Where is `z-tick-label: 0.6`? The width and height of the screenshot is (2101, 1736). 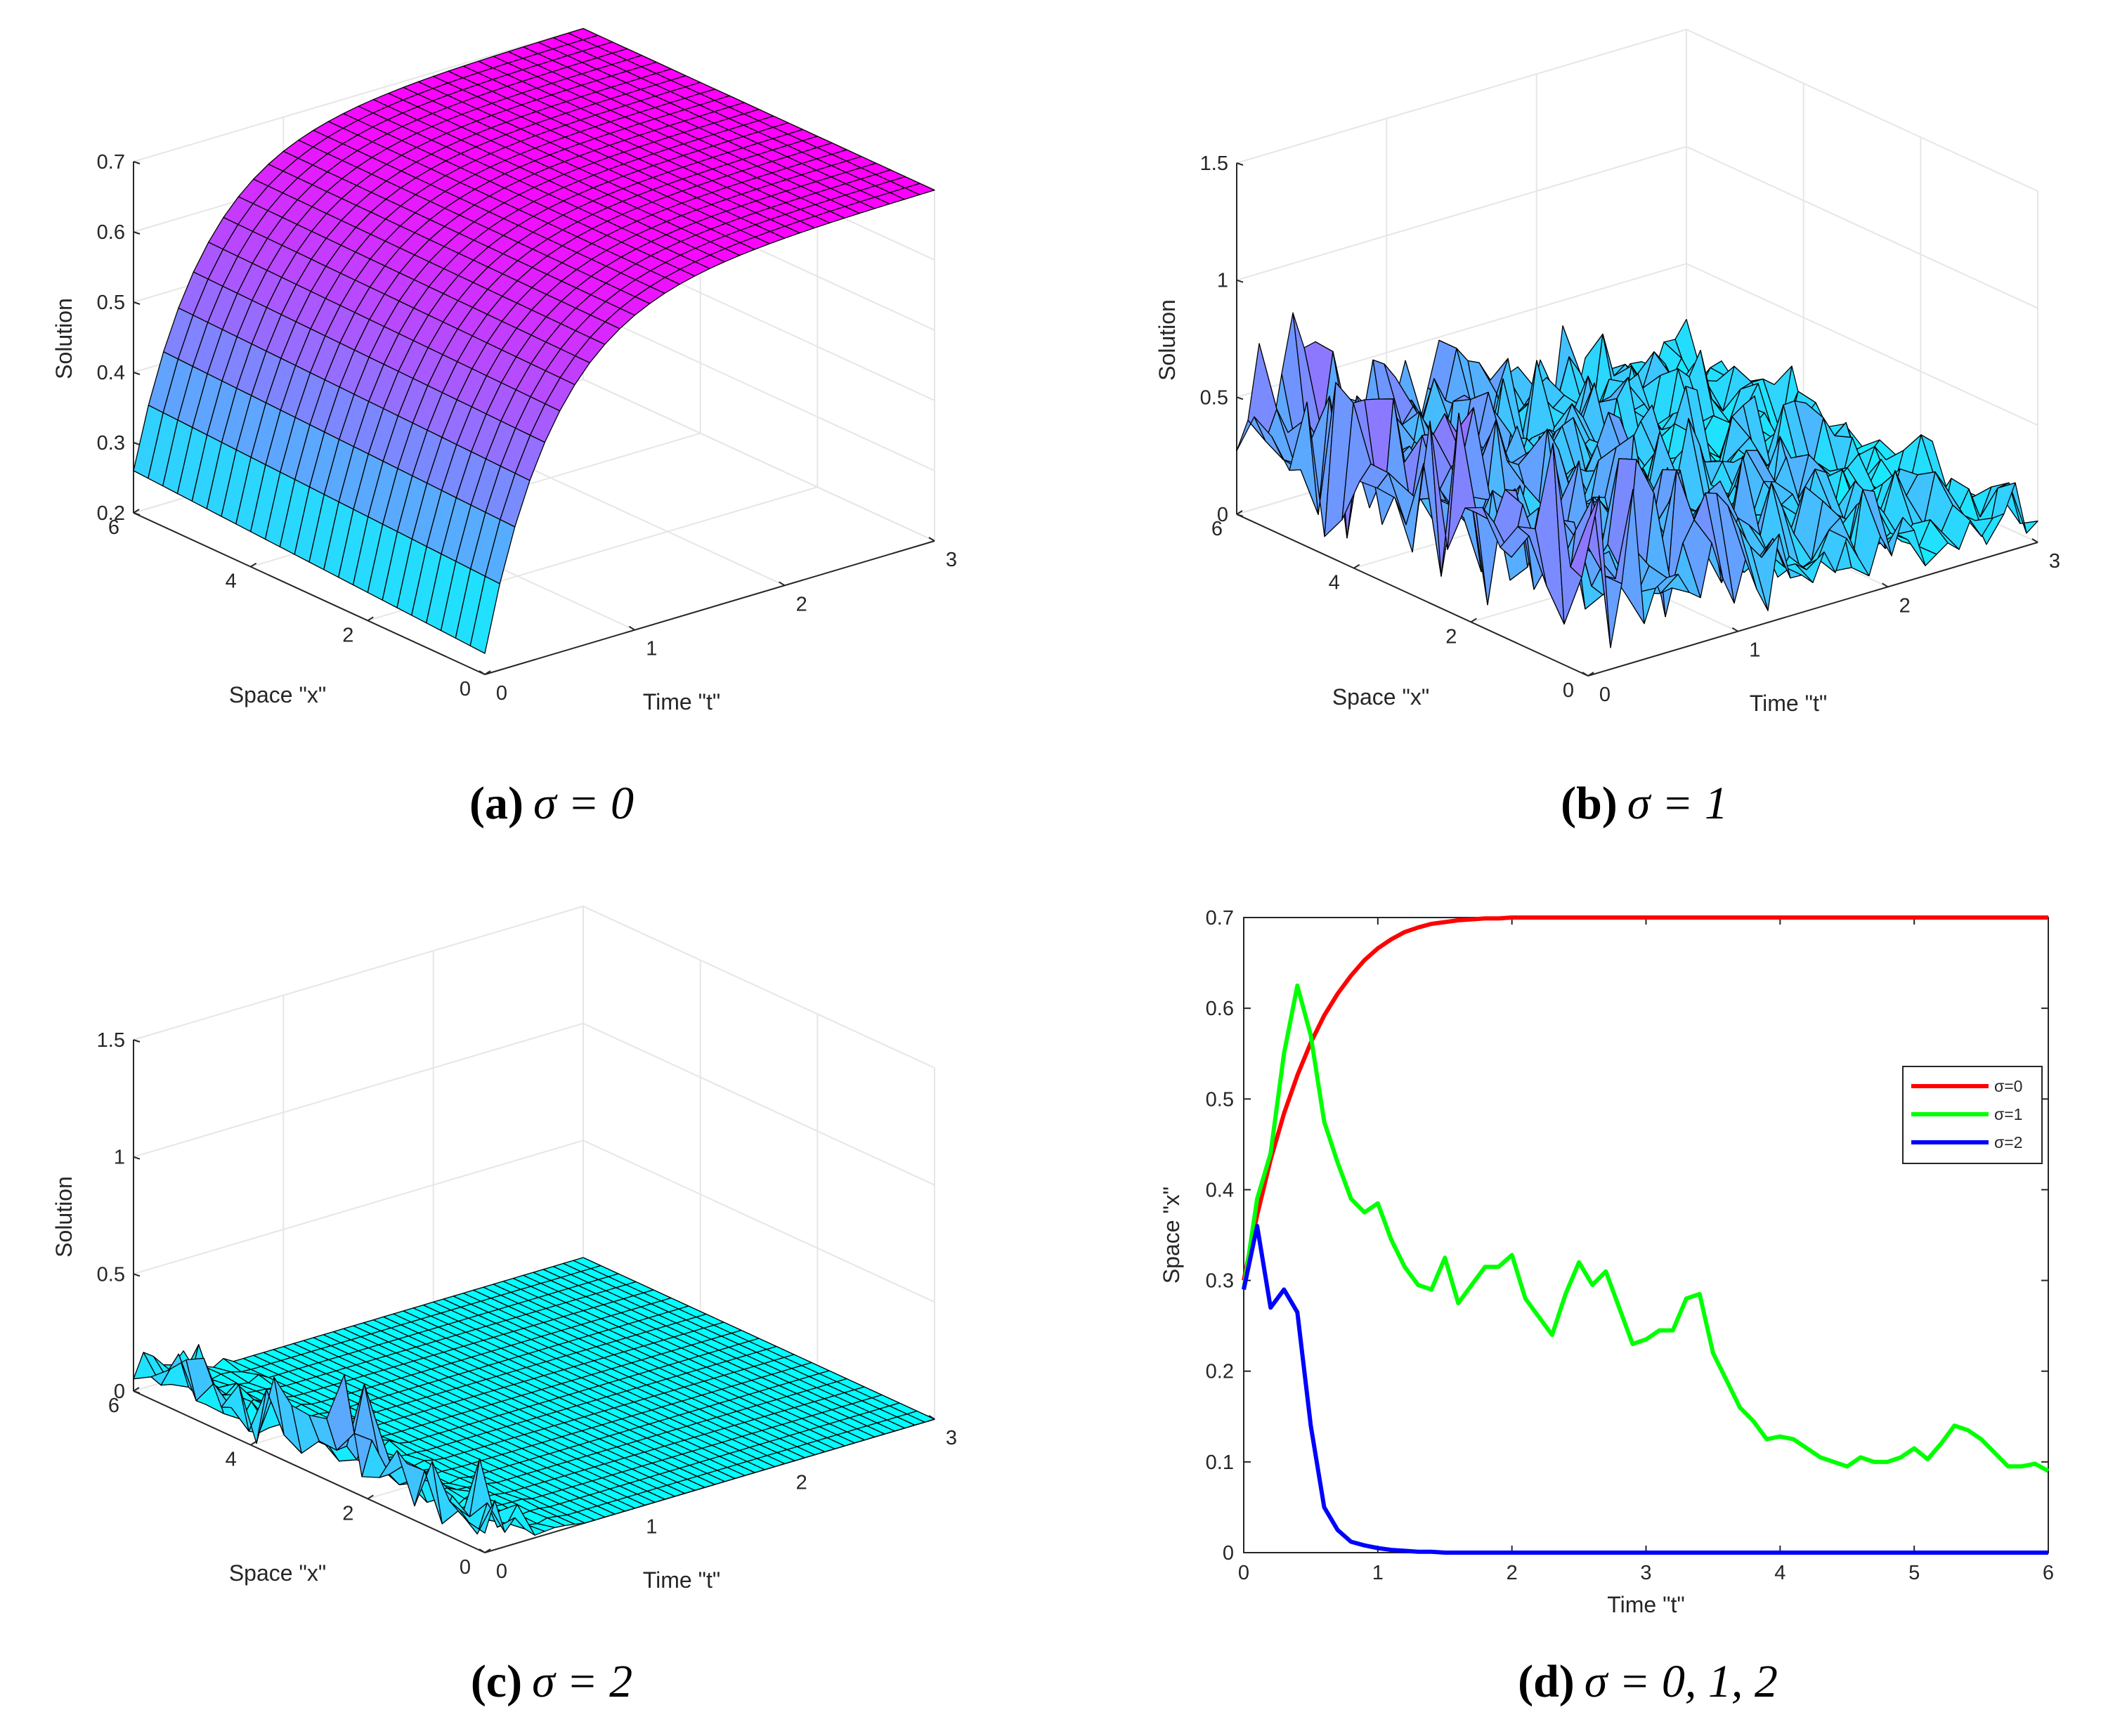 z-tick-label: 0.6 is located at coordinates (111, 232).